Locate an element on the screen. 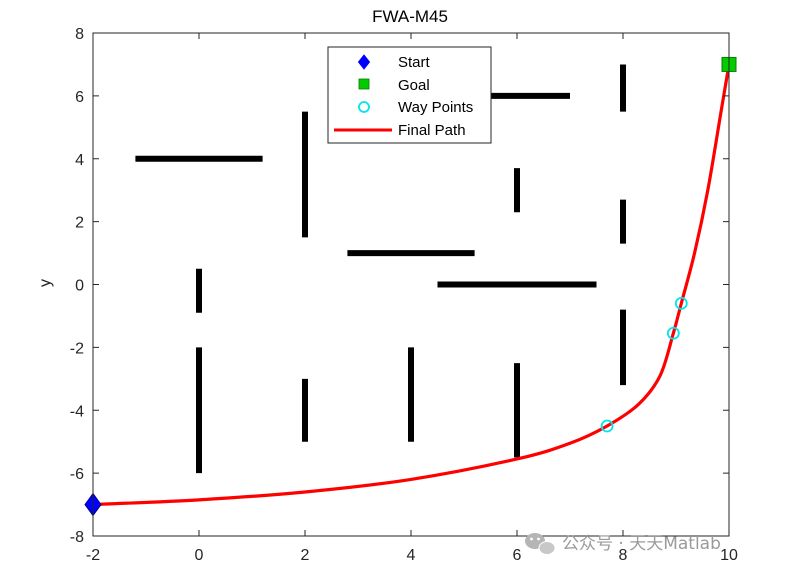 Image resolution: width=792 pixels, height=574 pixels. watermark-text: 公众号 · 天天Matlab is located at coordinates (641, 544).